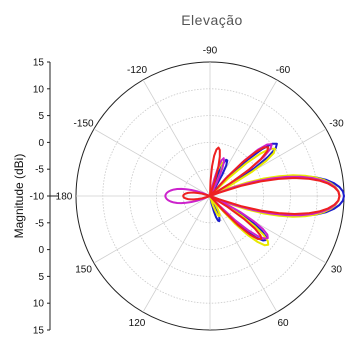  Describe the element at coordinates (84, 124) in the screenshot. I see `angle-label: -150` at that location.